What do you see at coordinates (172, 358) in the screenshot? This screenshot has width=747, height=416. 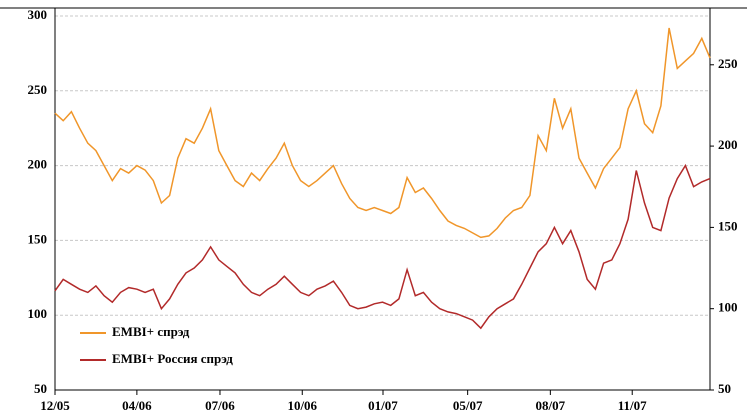 I see `legend-label: EMBI+ Россия спрэд` at bounding box center [172, 358].